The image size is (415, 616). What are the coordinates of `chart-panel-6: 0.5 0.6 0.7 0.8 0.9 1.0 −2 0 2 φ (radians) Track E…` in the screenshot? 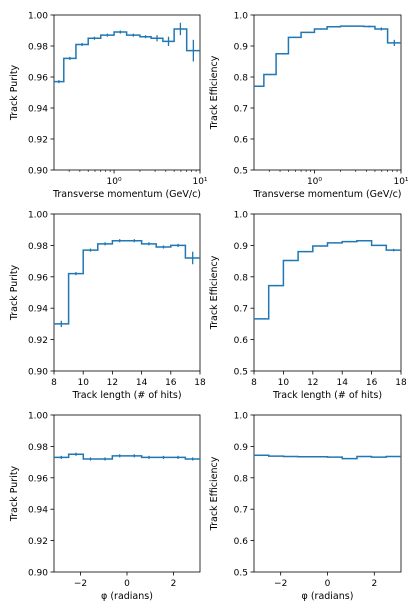 It's located at (305, 507).